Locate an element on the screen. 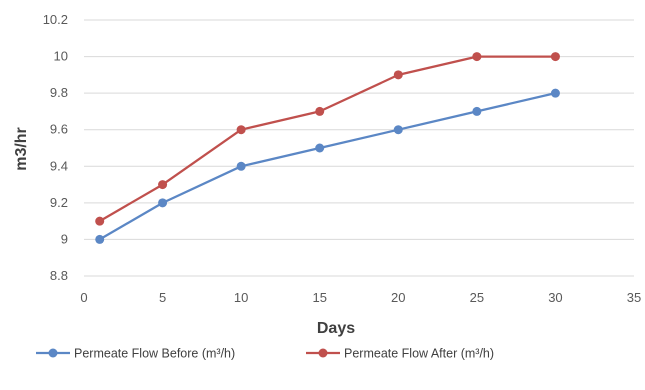 This screenshot has height=390, width=645. y-tick-label: 10 is located at coordinates (61, 56).